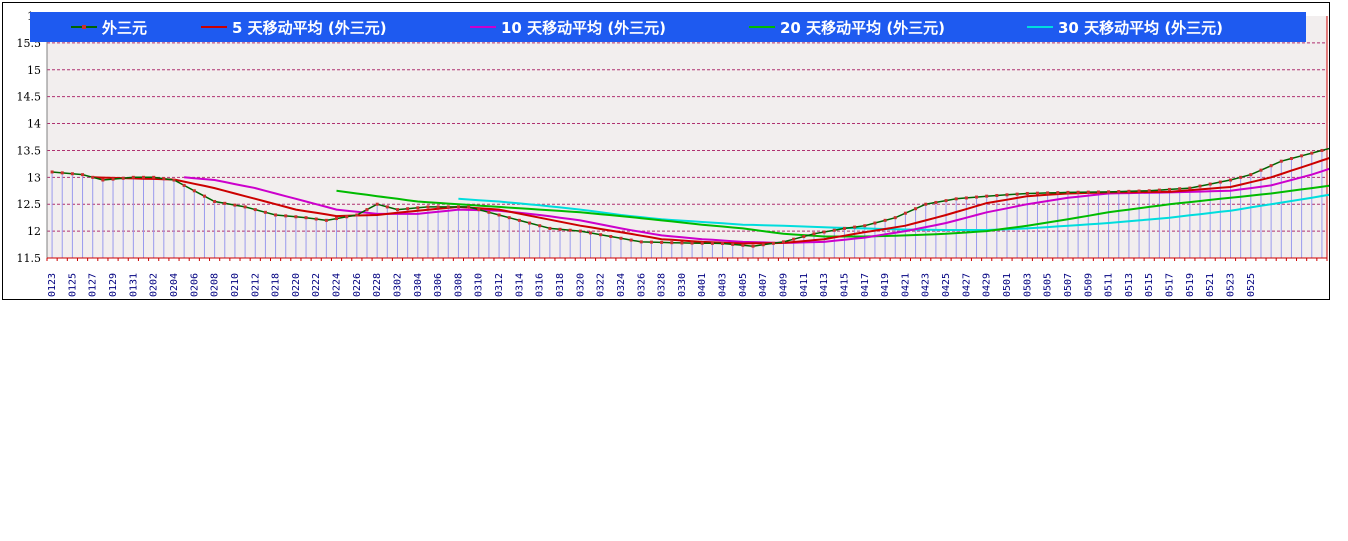  Describe the element at coordinates (72, 285) in the screenshot. I see `x-tick-label: 0125` at that location.